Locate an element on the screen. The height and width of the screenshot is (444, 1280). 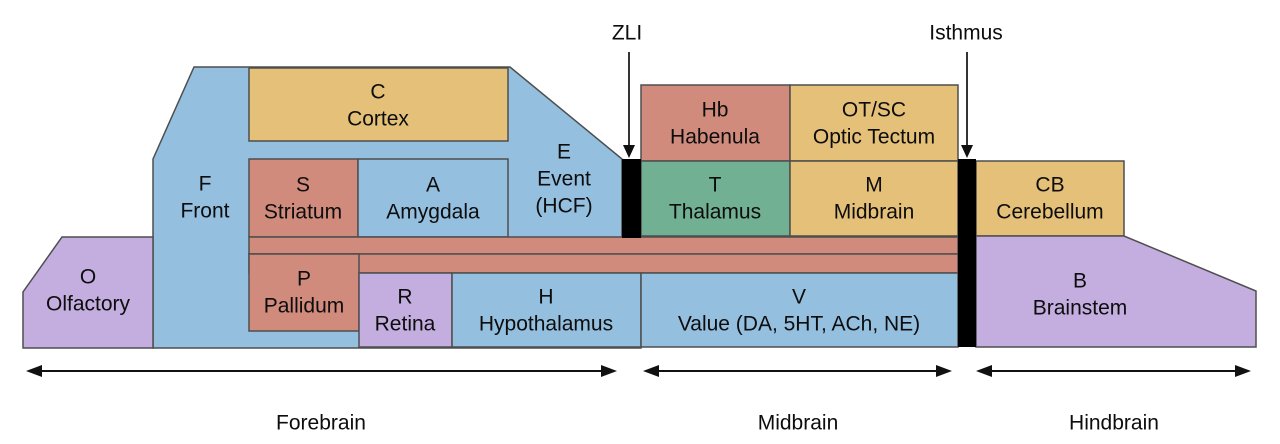
region-striatum-abbr: S is located at coordinates (303, 185).